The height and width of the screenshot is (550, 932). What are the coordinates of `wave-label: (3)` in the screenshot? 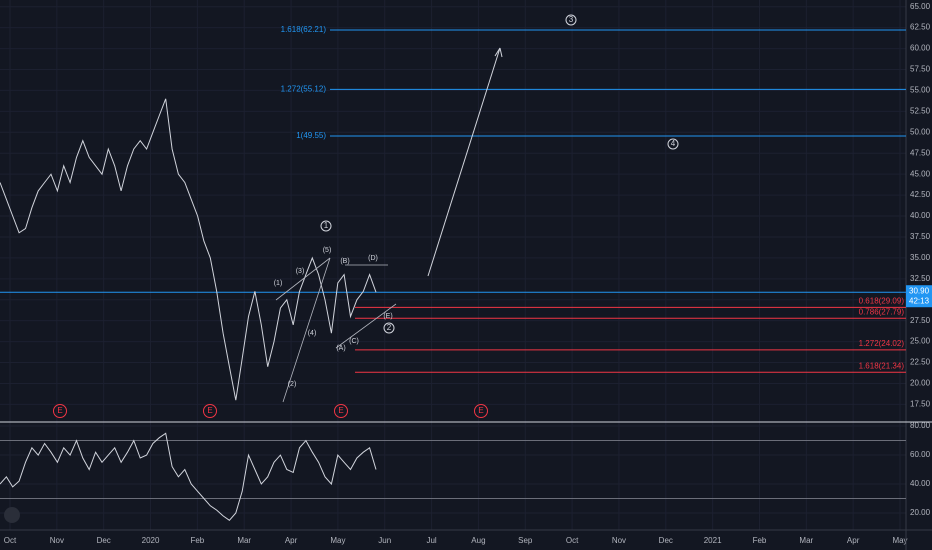 It's located at (300, 271).